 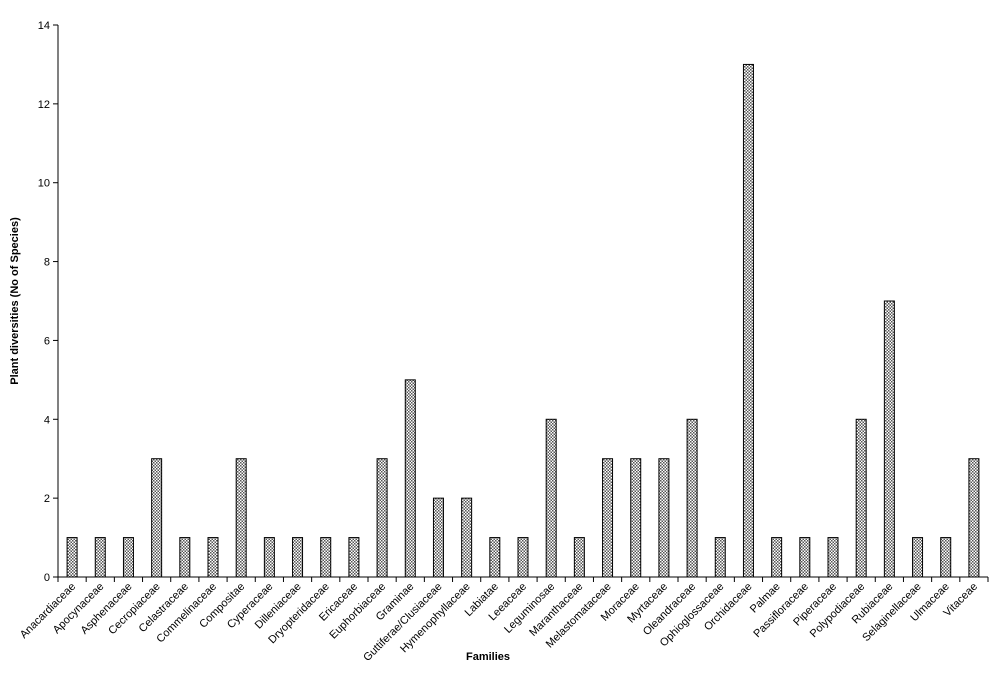 What do you see at coordinates (47, 263) in the screenshot?
I see `y-tick-label: 8` at bounding box center [47, 263].